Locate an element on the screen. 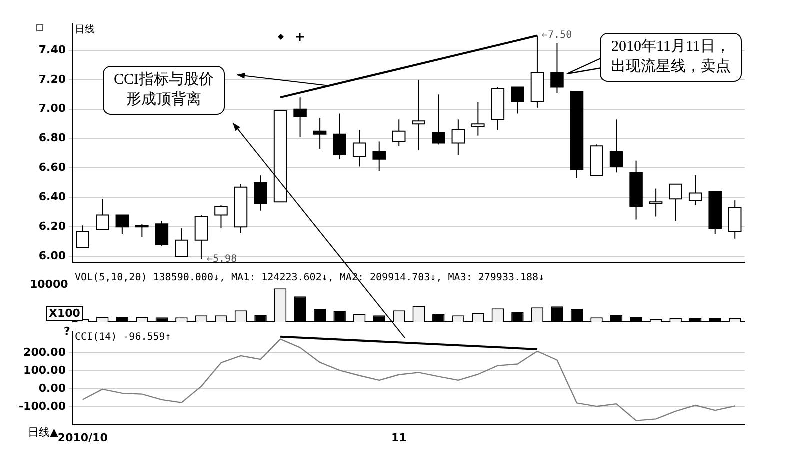  y-tick-label: 6.00 is located at coordinates (52, 255).